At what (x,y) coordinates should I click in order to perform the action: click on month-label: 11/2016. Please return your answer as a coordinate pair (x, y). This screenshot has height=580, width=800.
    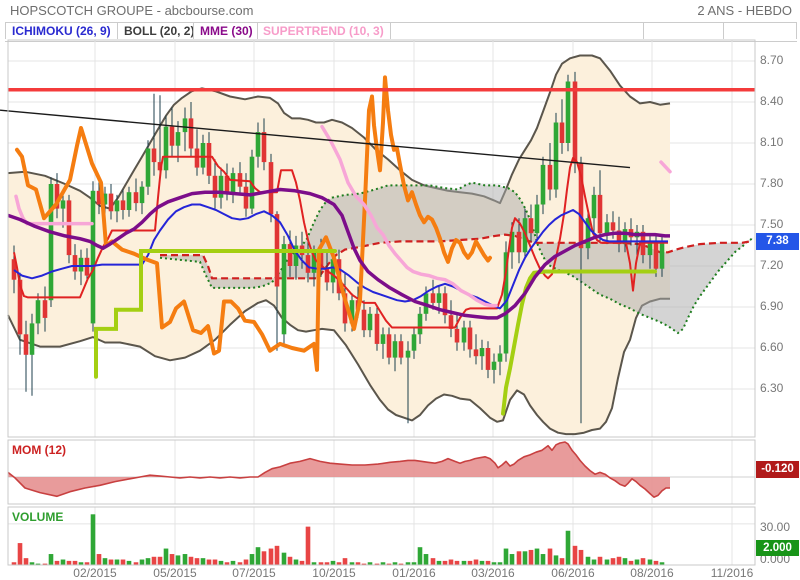
    Looking at the image, I should click on (732, 573).